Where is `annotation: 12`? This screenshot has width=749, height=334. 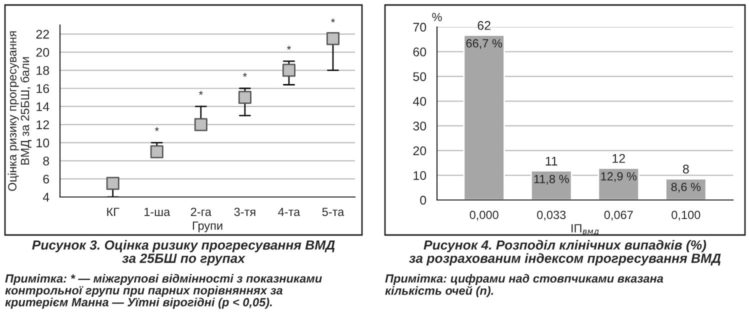 annotation: 12 is located at coordinates (618, 158).